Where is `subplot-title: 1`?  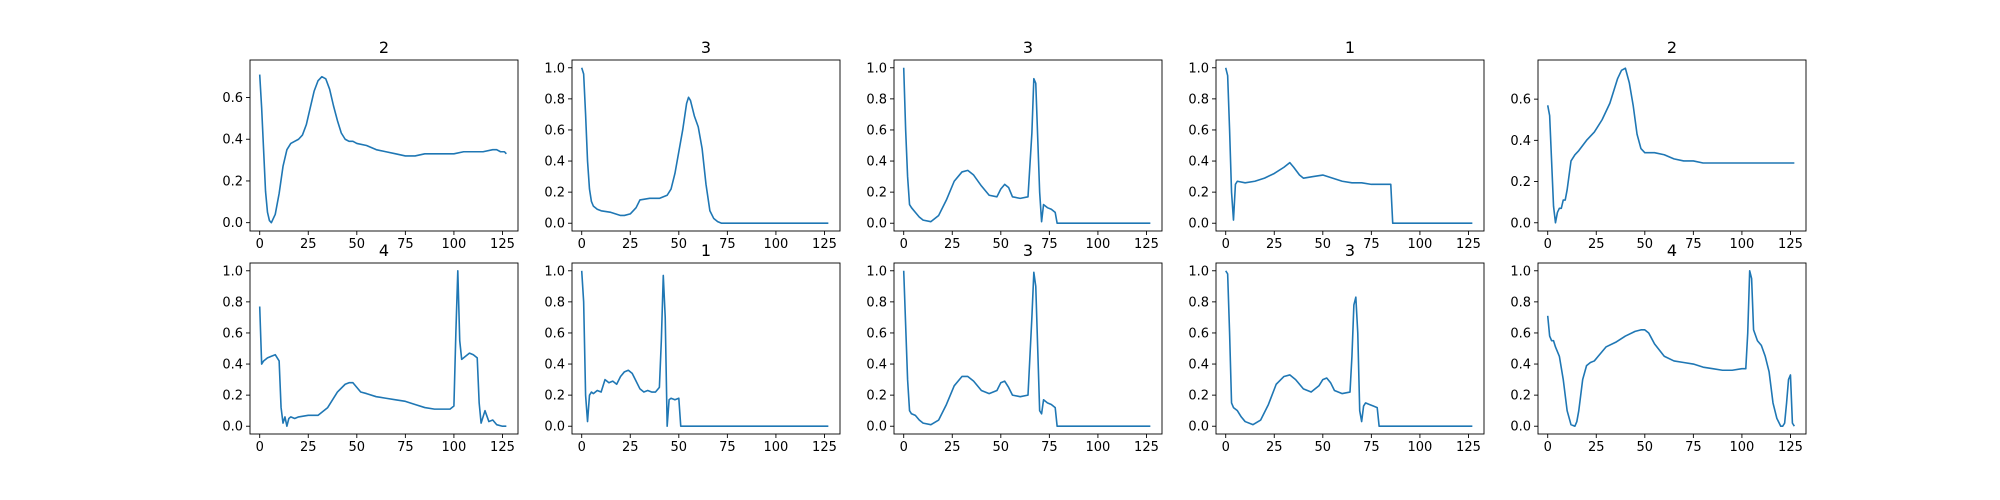 subplot-title: 1 is located at coordinates (706, 250).